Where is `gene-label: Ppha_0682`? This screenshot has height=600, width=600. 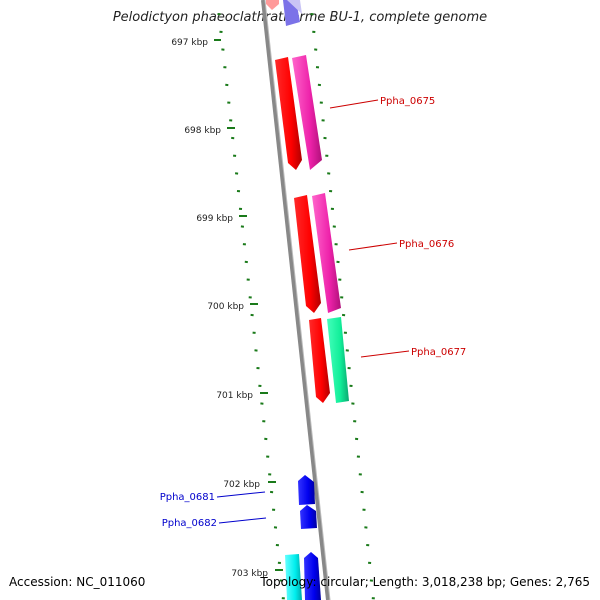 gene-label: Ppha_0682 is located at coordinates (189, 523).